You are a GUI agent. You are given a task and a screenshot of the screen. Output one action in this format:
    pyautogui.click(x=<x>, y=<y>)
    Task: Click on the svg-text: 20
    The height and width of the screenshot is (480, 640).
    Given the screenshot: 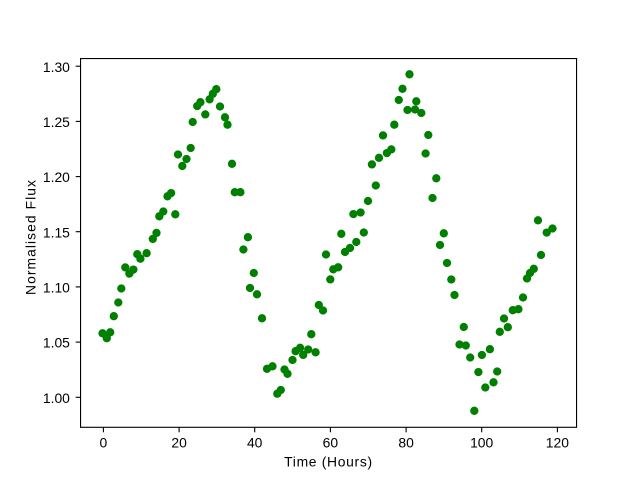 What is the action you would take?
    pyautogui.click(x=179, y=443)
    